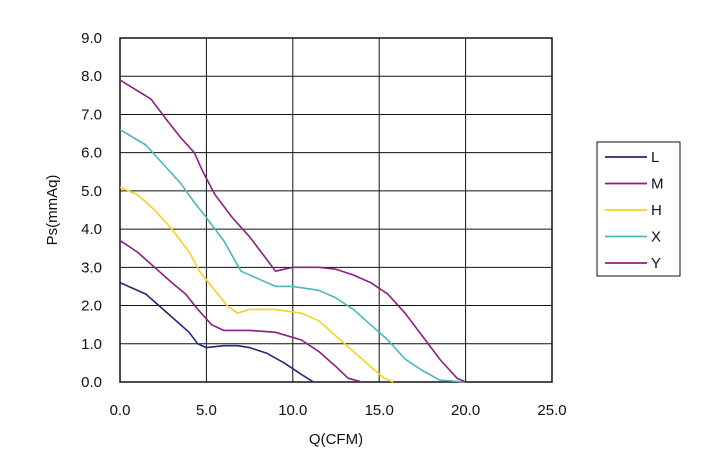 The width and height of the screenshot is (721, 475). I want to click on legend-box, so click(638, 209).